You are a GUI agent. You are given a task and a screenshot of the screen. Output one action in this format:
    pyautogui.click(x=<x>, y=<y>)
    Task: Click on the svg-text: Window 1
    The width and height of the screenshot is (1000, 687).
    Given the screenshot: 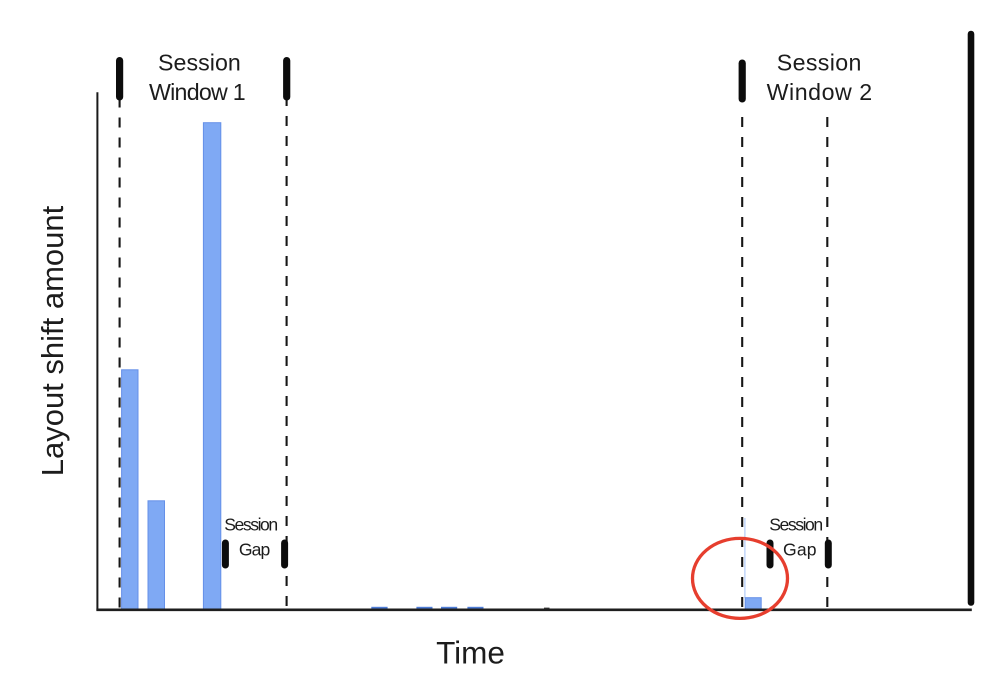 What is the action you would take?
    pyautogui.click(x=197, y=92)
    